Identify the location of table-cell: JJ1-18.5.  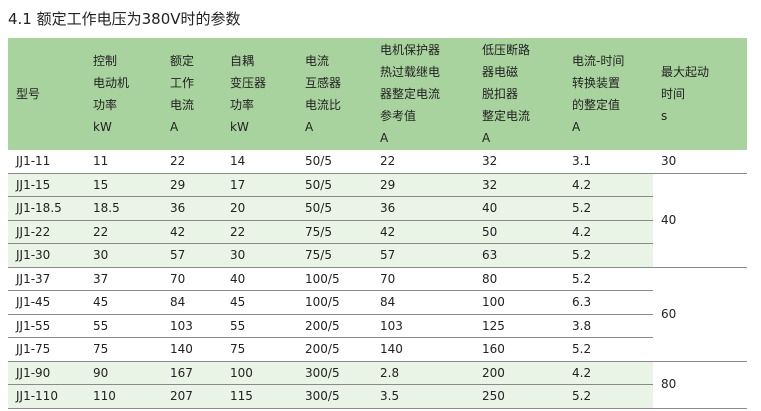
(46, 208).